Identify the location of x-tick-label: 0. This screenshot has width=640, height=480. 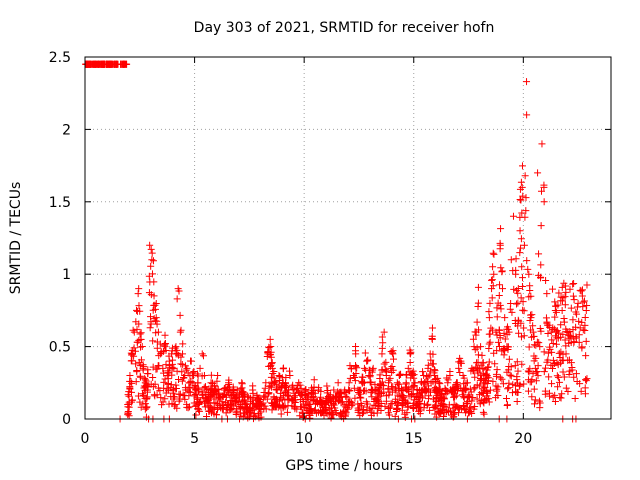
(85, 439).